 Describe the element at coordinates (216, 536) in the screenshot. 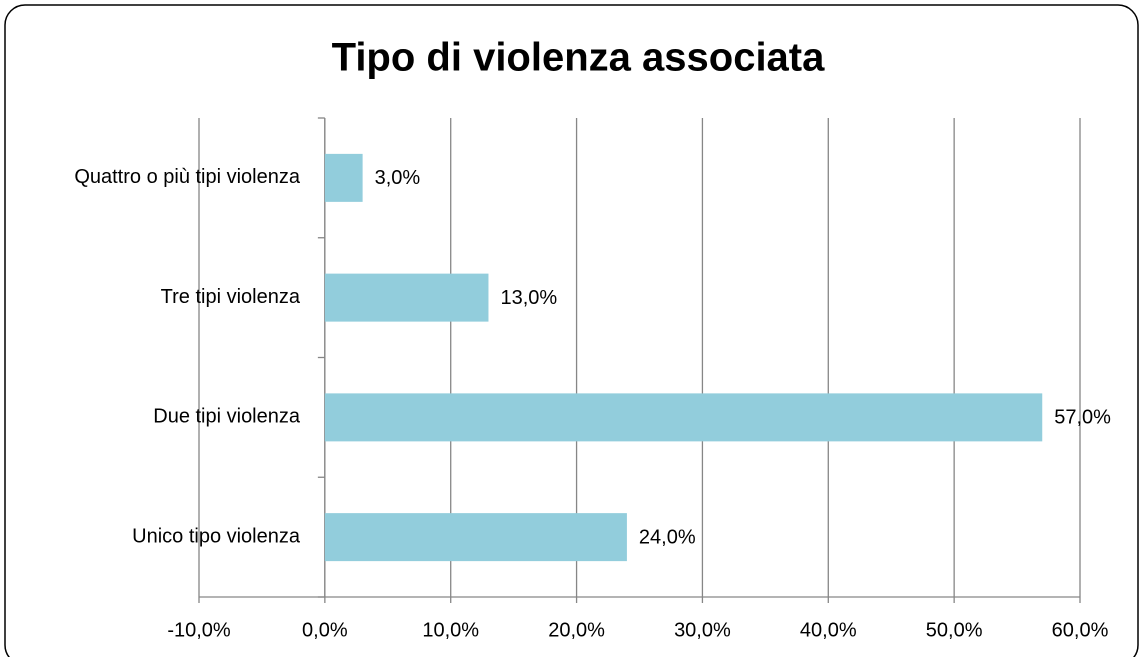

I see `y-tick-label: Unico tipo violenza` at that location.